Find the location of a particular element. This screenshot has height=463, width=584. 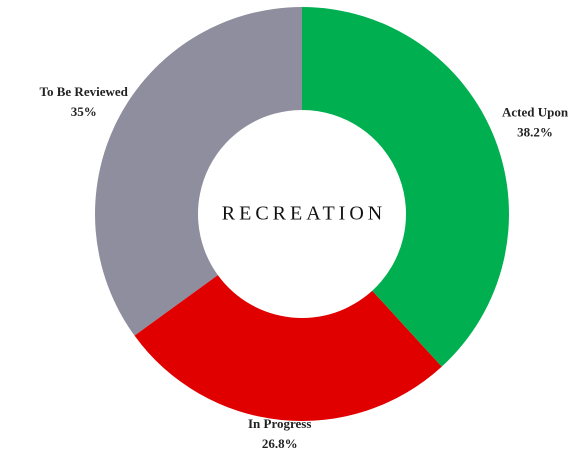

slice-label: Acted Upon is located at coordinates (535, 111).